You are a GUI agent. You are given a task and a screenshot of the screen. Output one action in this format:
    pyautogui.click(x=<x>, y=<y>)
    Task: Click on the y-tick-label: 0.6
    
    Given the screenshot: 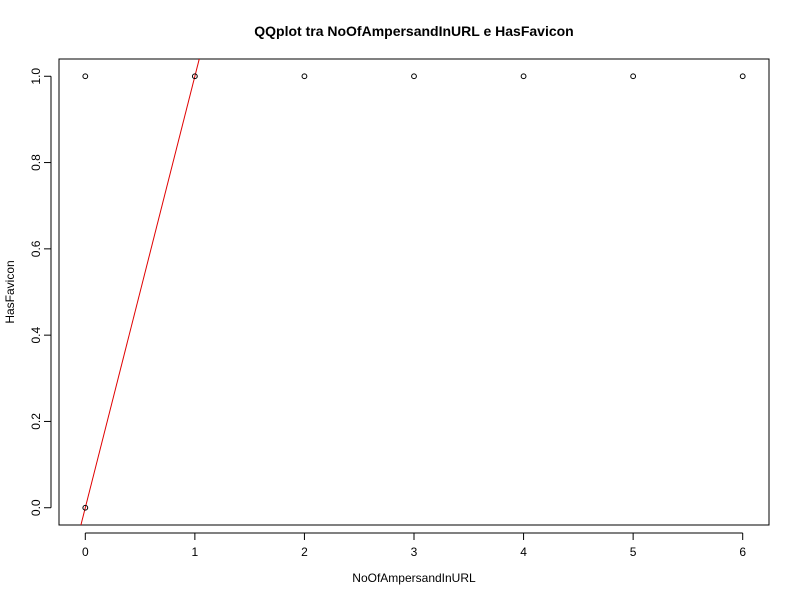 What is the action you would take?
    pyautogui.click(x=36, y=248)
    